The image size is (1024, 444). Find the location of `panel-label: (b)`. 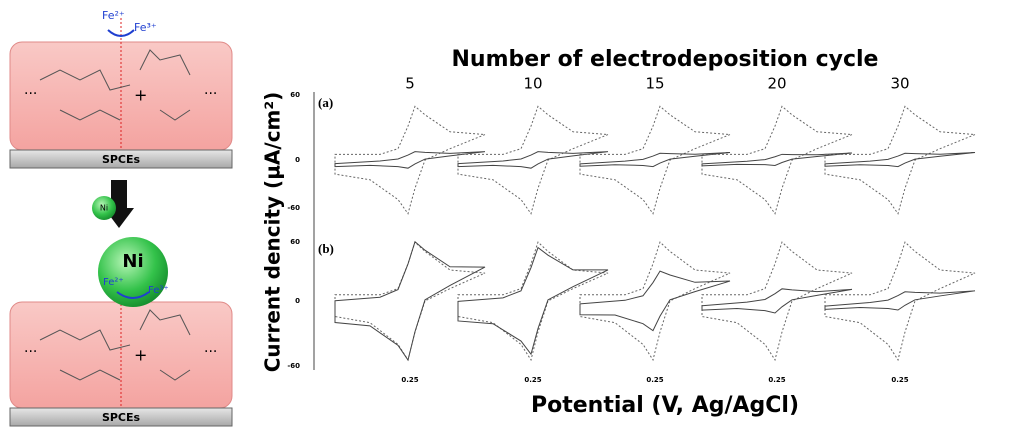

panel-label: (b) is located at coordinates (326, 248).